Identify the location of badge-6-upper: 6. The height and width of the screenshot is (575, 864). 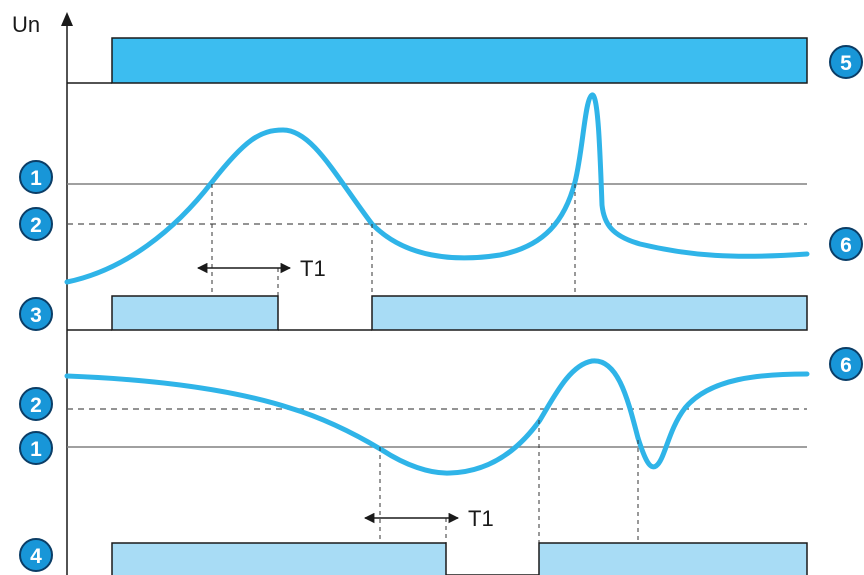
(846, 244).